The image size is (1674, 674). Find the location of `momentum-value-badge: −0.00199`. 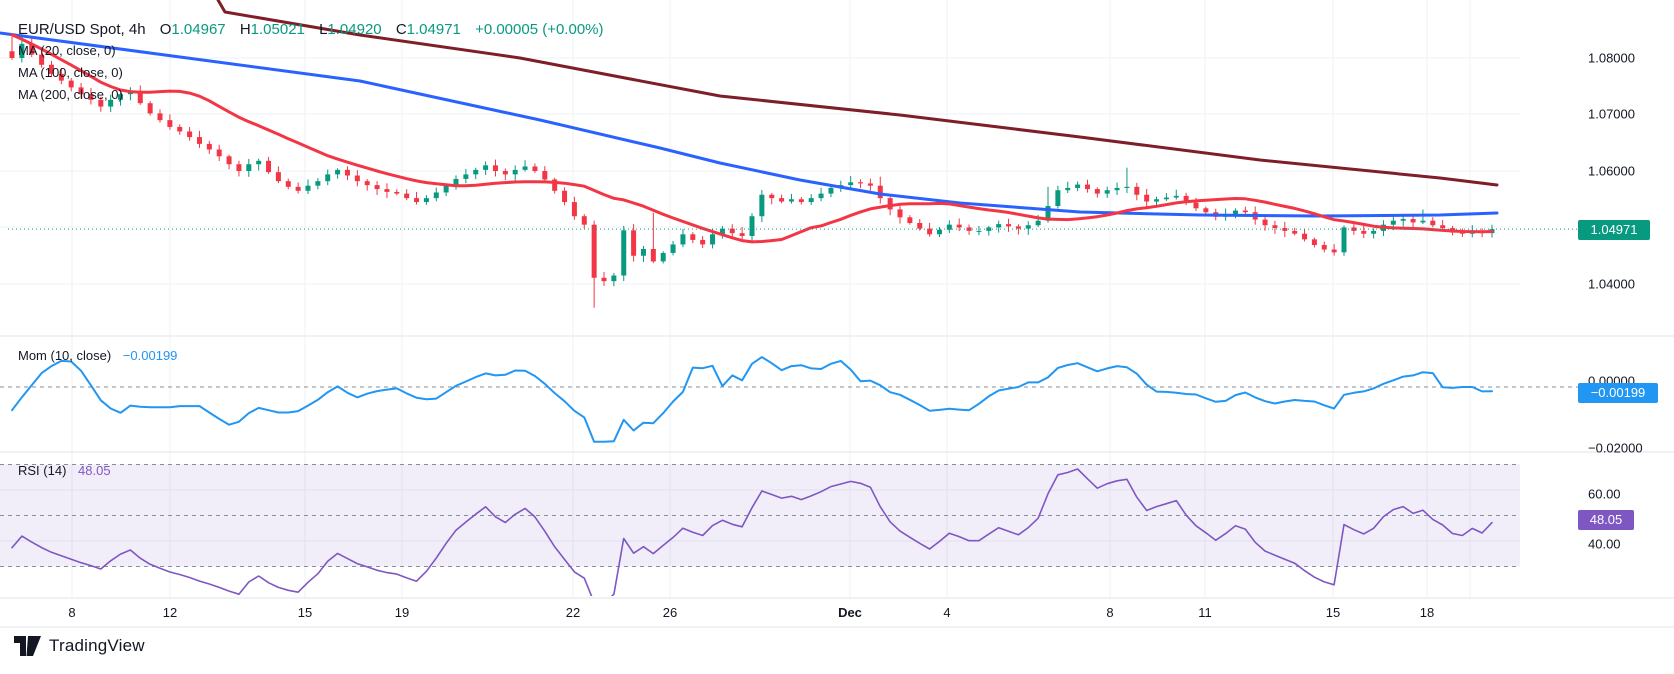

momentum-value-badge: −0.00199 is located at coordinates (1618, 393).